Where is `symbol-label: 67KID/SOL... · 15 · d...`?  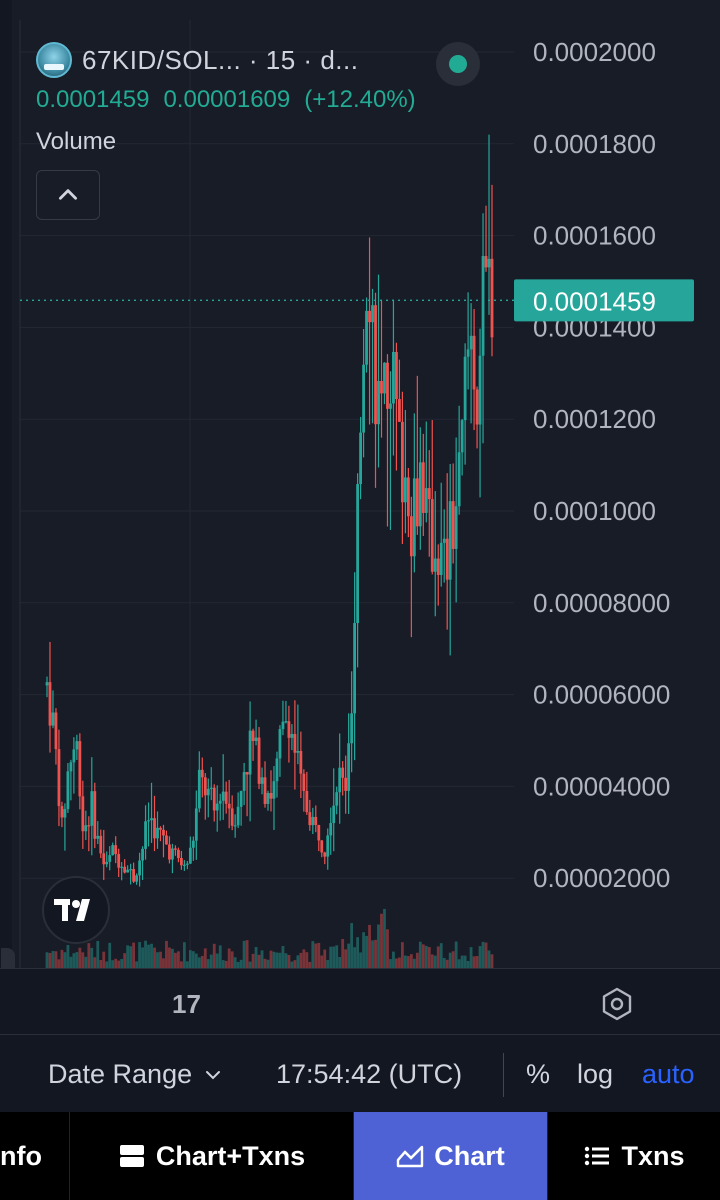
symbol-label: 67KID/SOL... · 15 · d... is located at coordinates (220, 59).